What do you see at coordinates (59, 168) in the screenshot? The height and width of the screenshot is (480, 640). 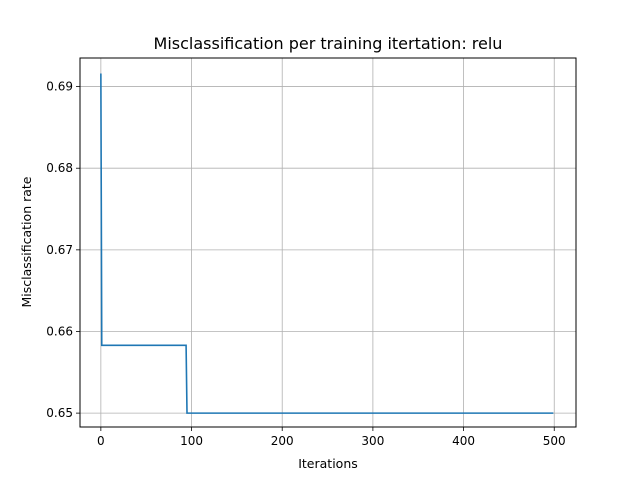 I see `y-tick-label: 0.68` at bounding box center [59, 168].